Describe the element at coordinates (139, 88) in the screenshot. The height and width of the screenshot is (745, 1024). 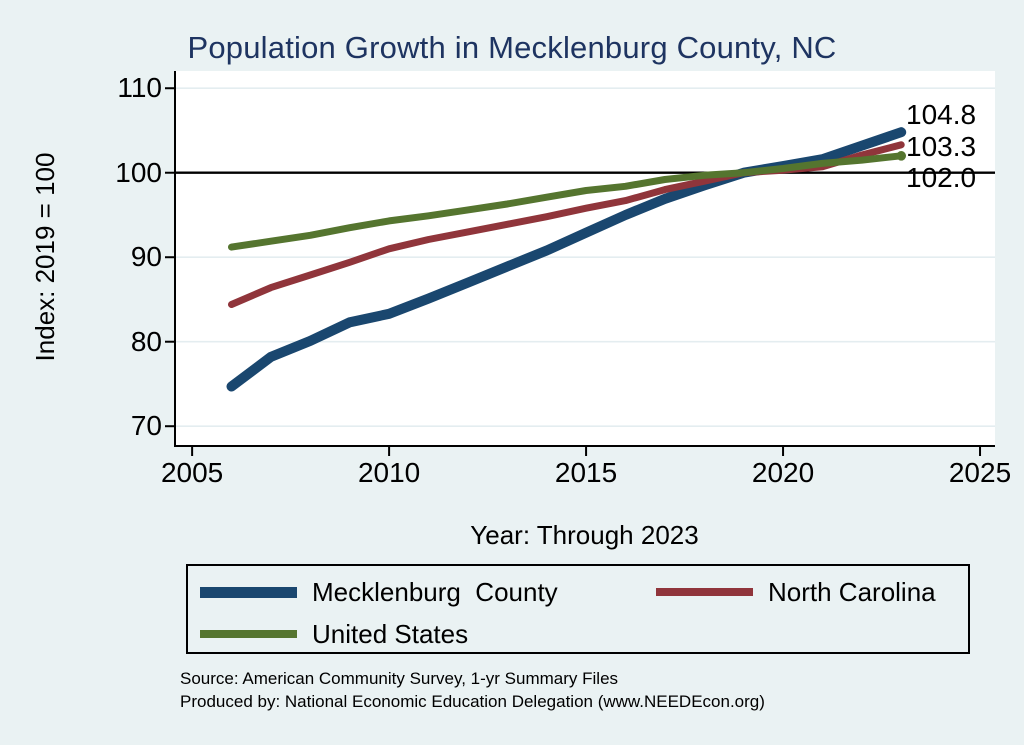
I see `y-tick-label: 110` at that location.